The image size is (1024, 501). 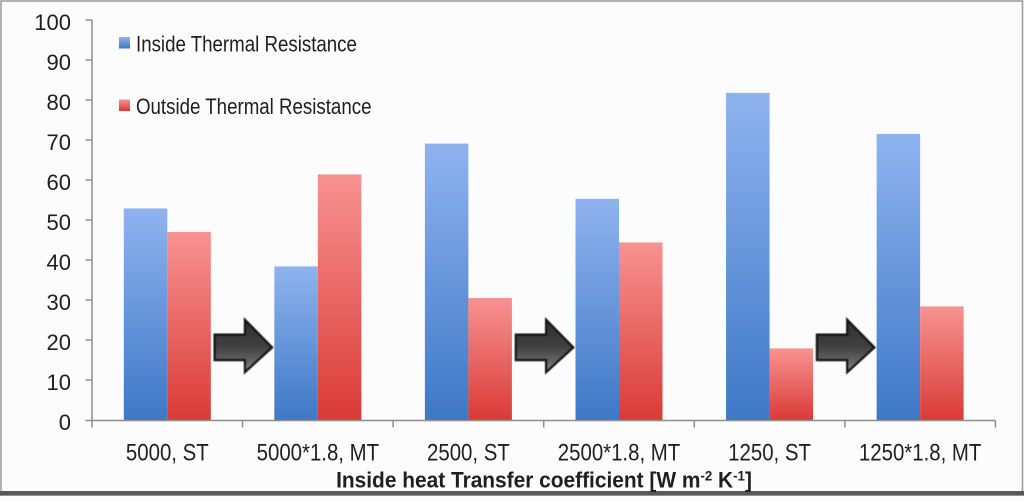 I want to click on svg-text: 50, so click(x=59, y=222).